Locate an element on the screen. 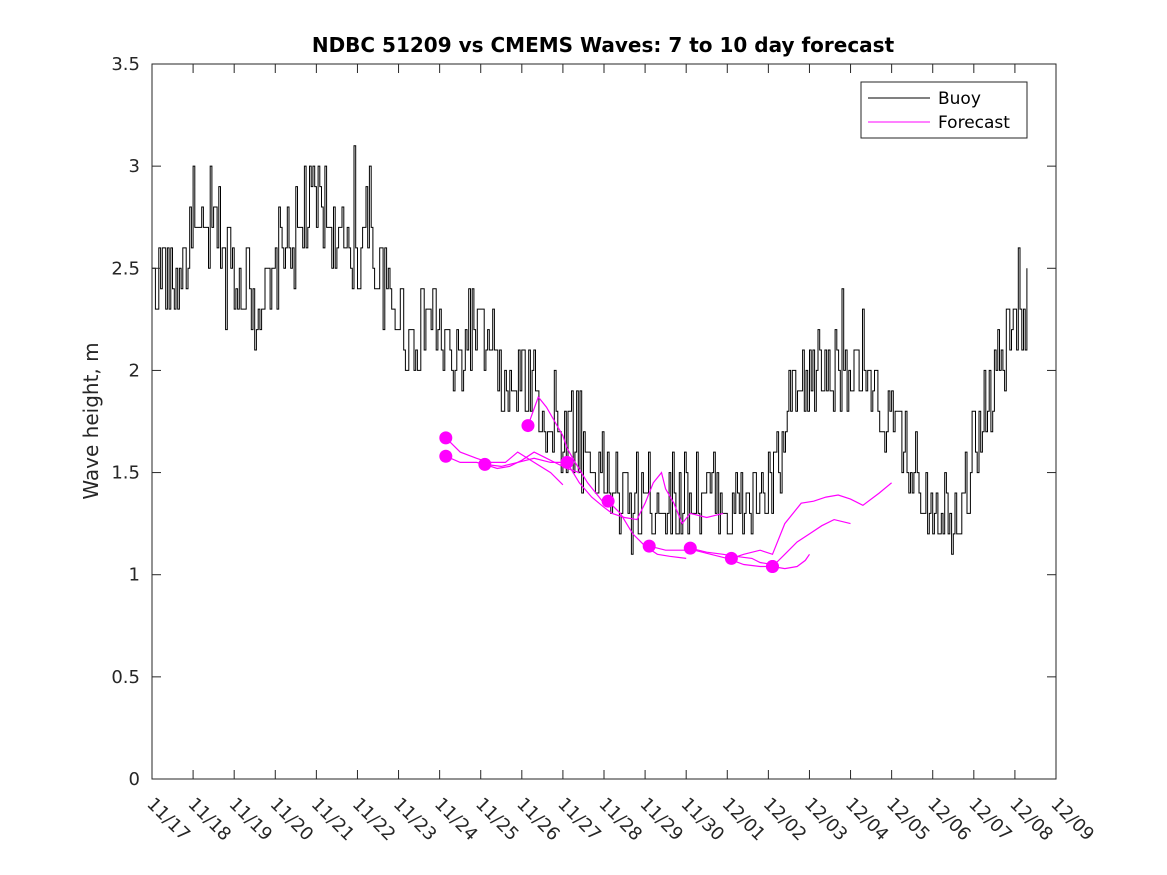 The image size is (1167, 875). y-tick-label: 3 is located at coordinates (134, 166).